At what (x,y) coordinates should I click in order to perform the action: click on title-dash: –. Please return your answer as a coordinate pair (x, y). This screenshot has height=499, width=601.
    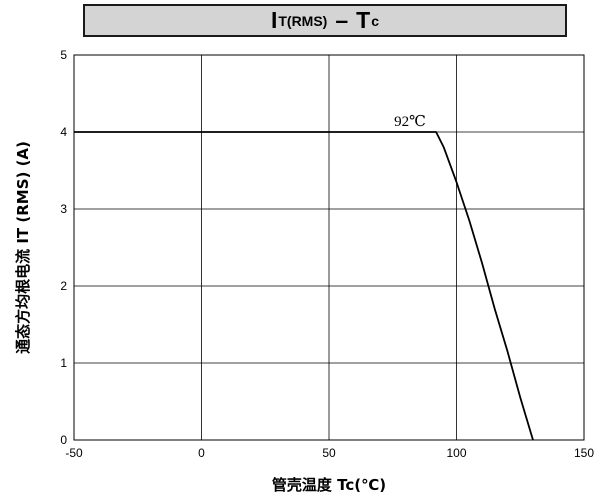
    Looking at the image, I should click on (342, 20).